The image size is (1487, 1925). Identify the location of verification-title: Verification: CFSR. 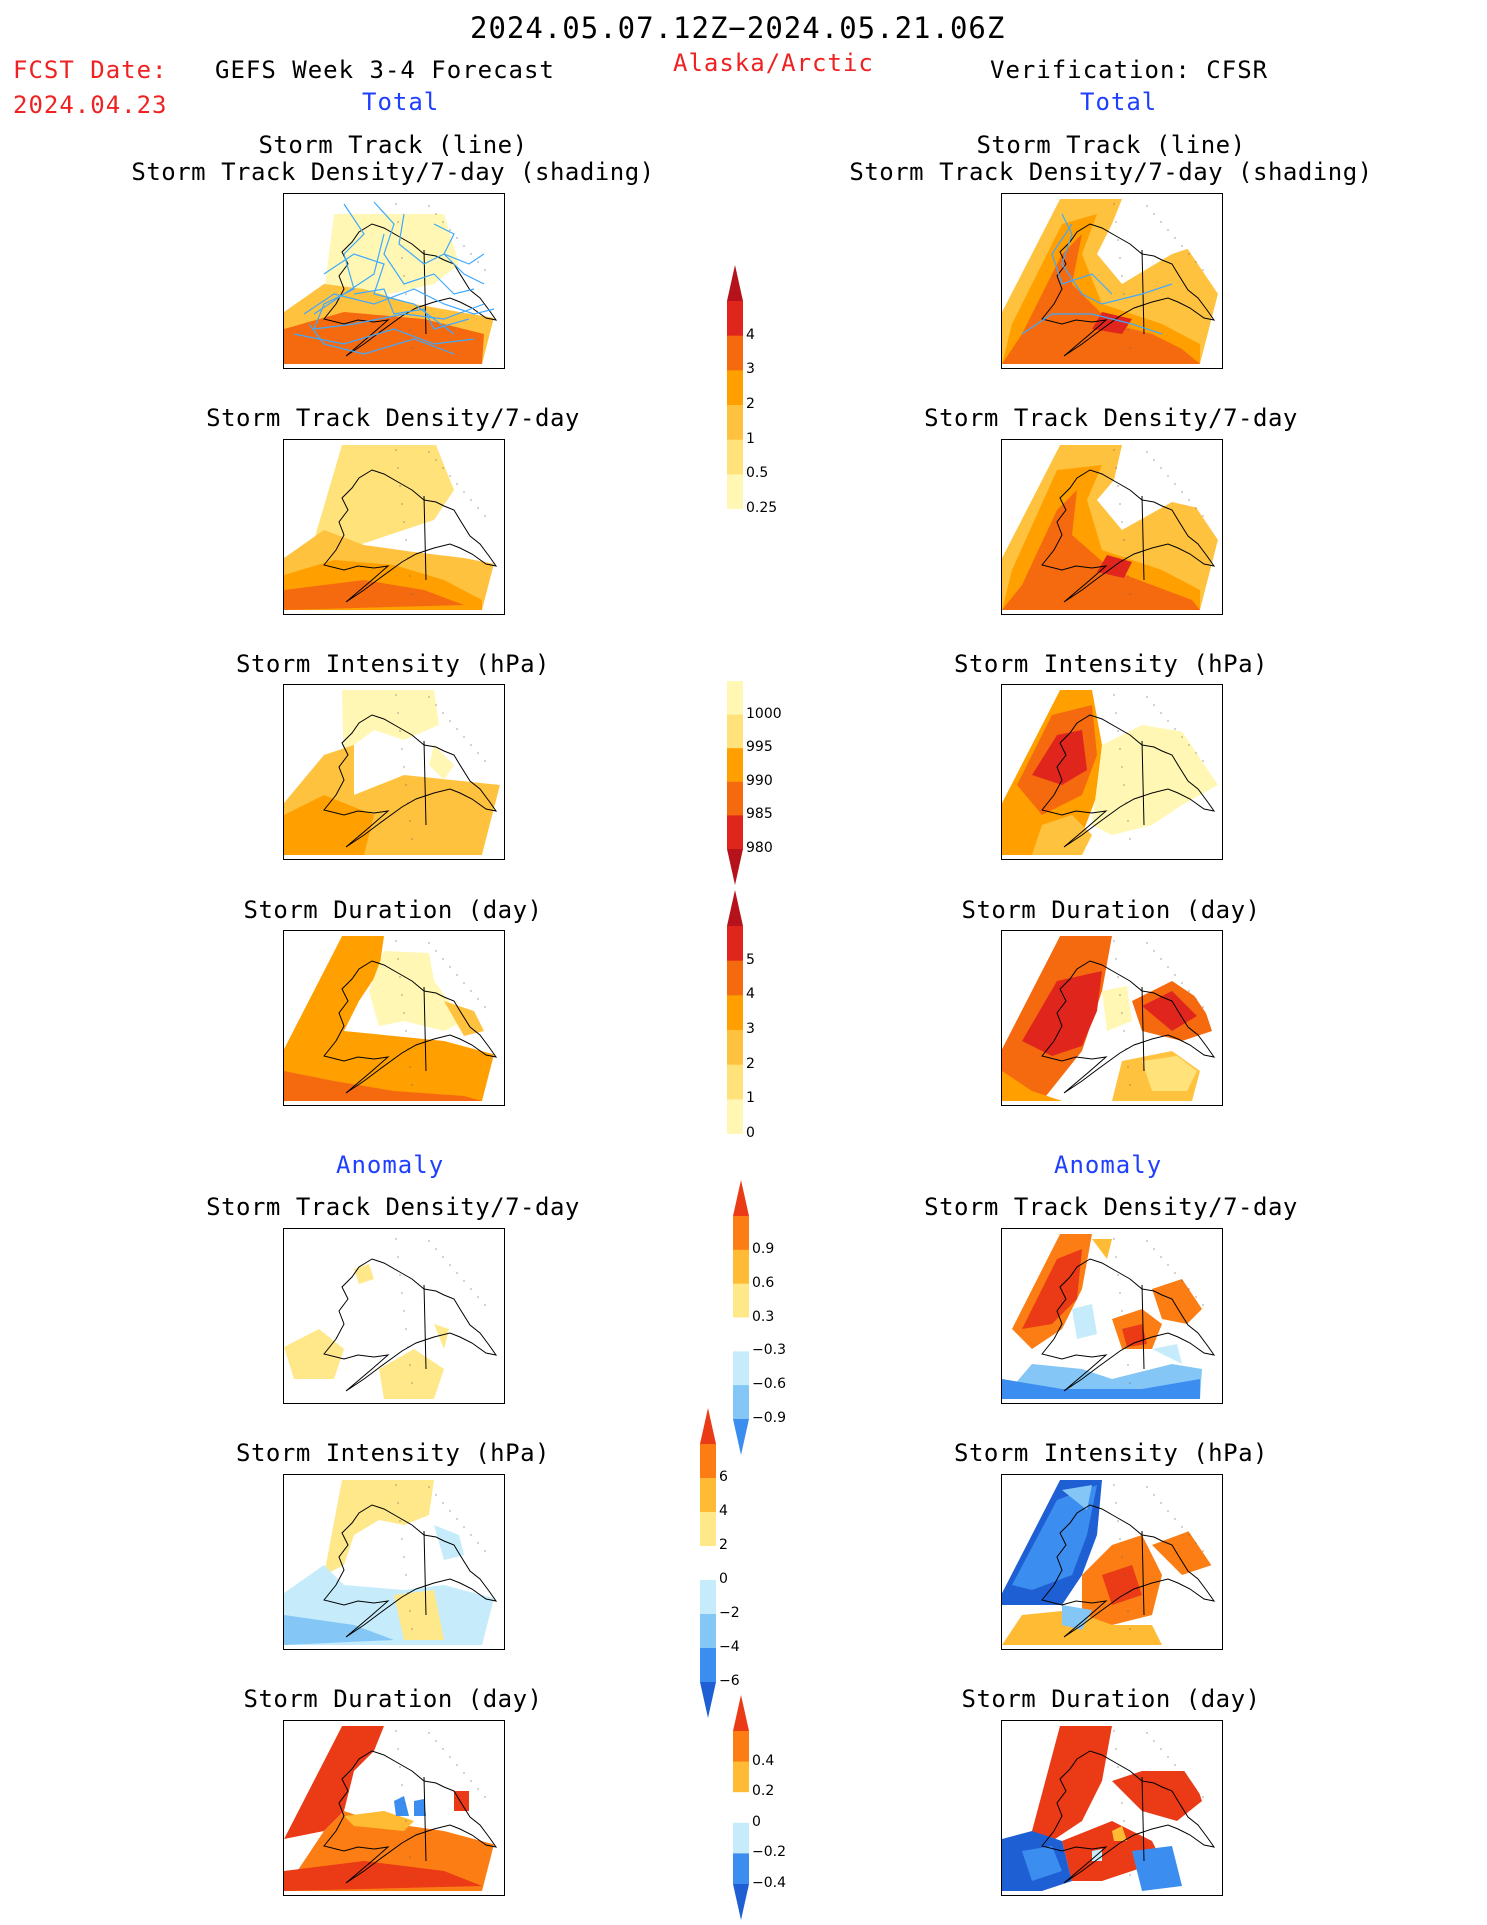
(1129, 70).